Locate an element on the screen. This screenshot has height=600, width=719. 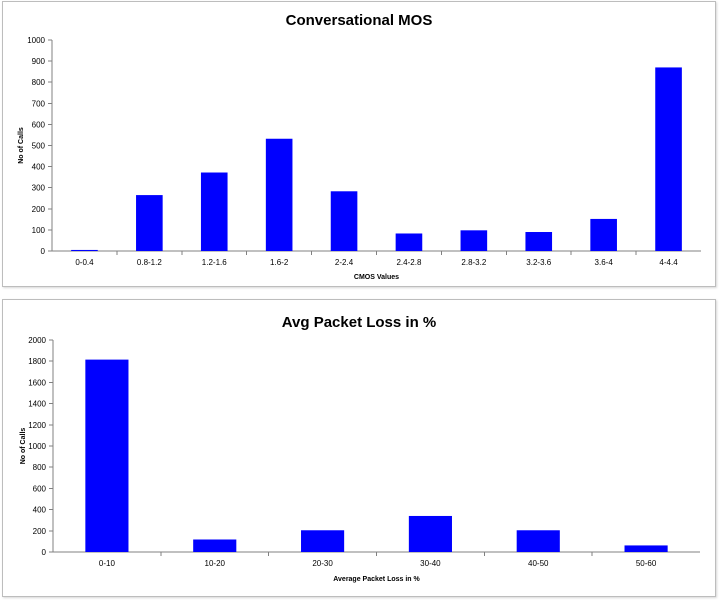
x-tick-label: 40-50 is located at coordinates (538, 563).